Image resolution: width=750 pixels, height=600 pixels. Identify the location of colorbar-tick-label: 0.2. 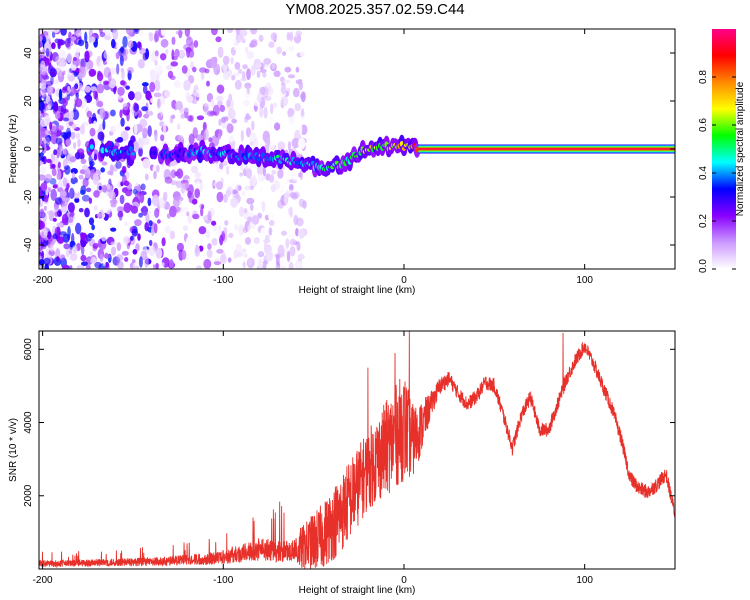
(703, 221).